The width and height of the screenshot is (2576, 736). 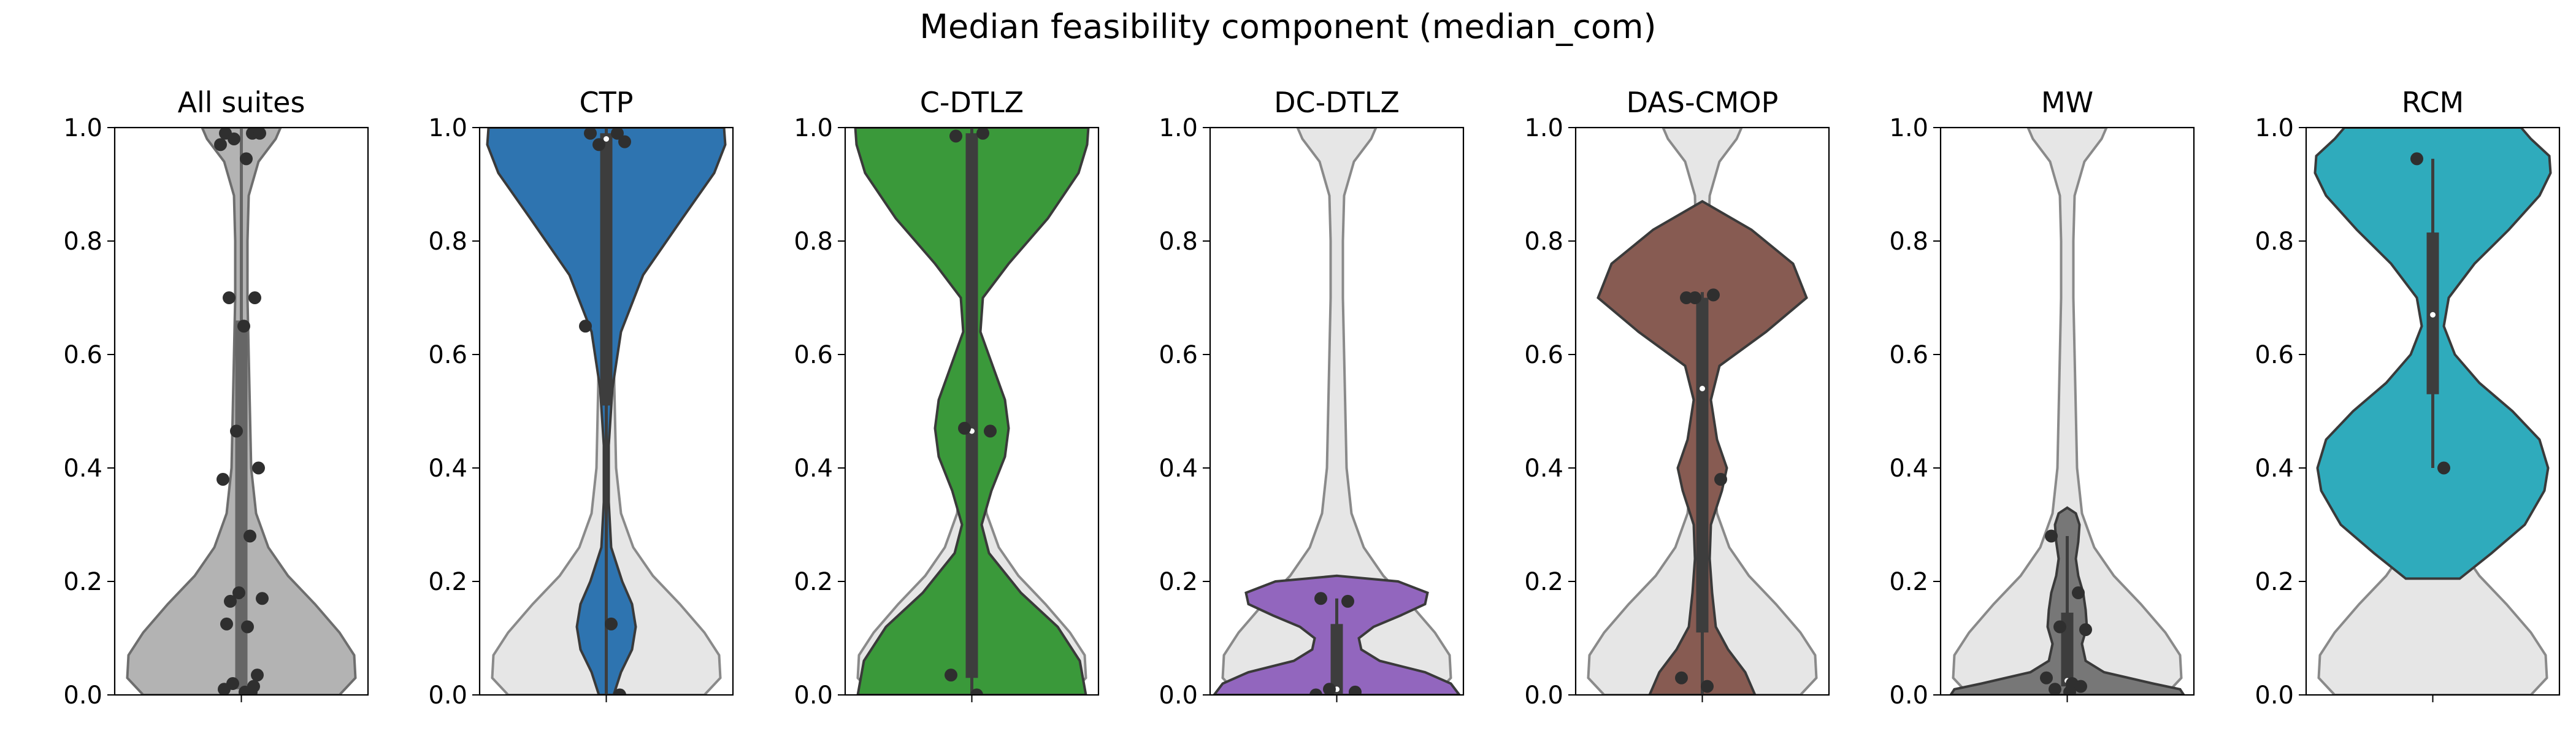 What do you see at coordinates (1337, 102) in the screenshot?
I see `panel-title: DC-DTLZ` at bounding box center [1337, 102].